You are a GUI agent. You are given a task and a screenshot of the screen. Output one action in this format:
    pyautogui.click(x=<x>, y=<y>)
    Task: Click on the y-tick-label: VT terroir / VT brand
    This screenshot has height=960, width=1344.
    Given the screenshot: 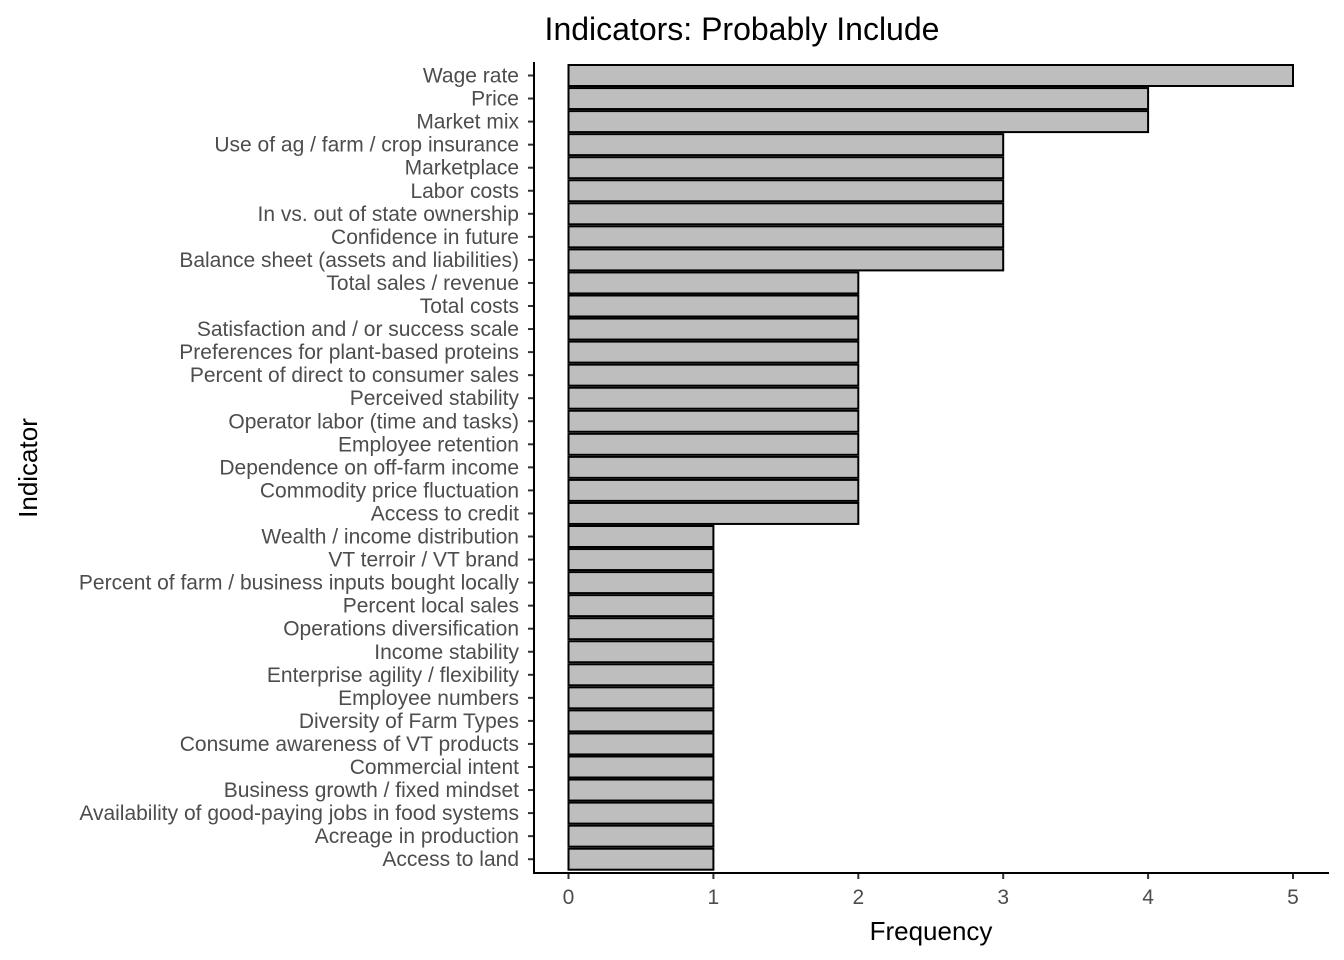 What is the action you would take?
    pyautogui.click(x=423, y=560)
    